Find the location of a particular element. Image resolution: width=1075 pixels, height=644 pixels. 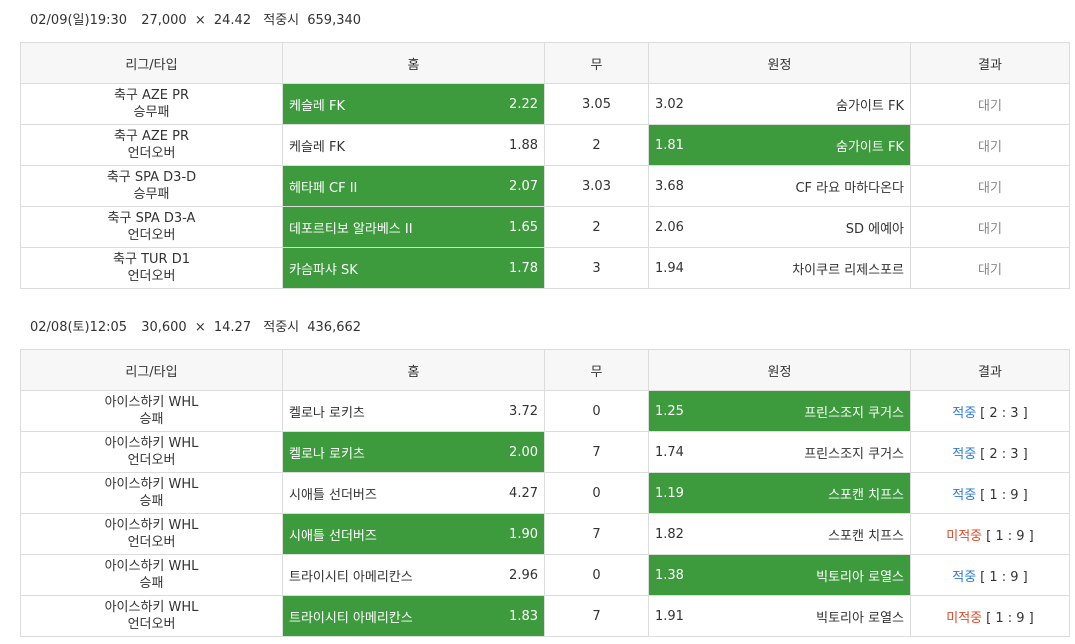

home-team-cell: 카슴파샤 SK 1.78 is located at coordinates (413, 268).